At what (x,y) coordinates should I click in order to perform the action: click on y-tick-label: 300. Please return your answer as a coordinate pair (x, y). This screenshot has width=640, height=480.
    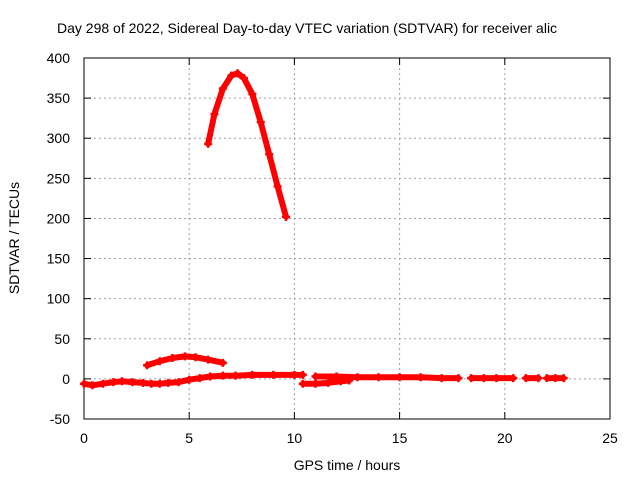
    Looking at the image, I should click on (59, 138).